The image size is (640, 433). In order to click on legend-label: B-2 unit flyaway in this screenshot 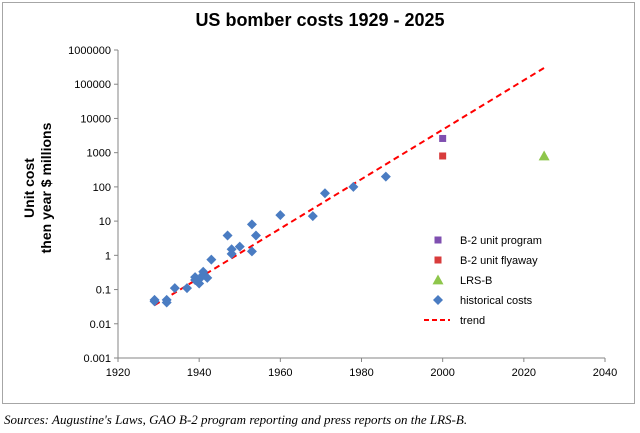, I will do `click(499, 261)`.